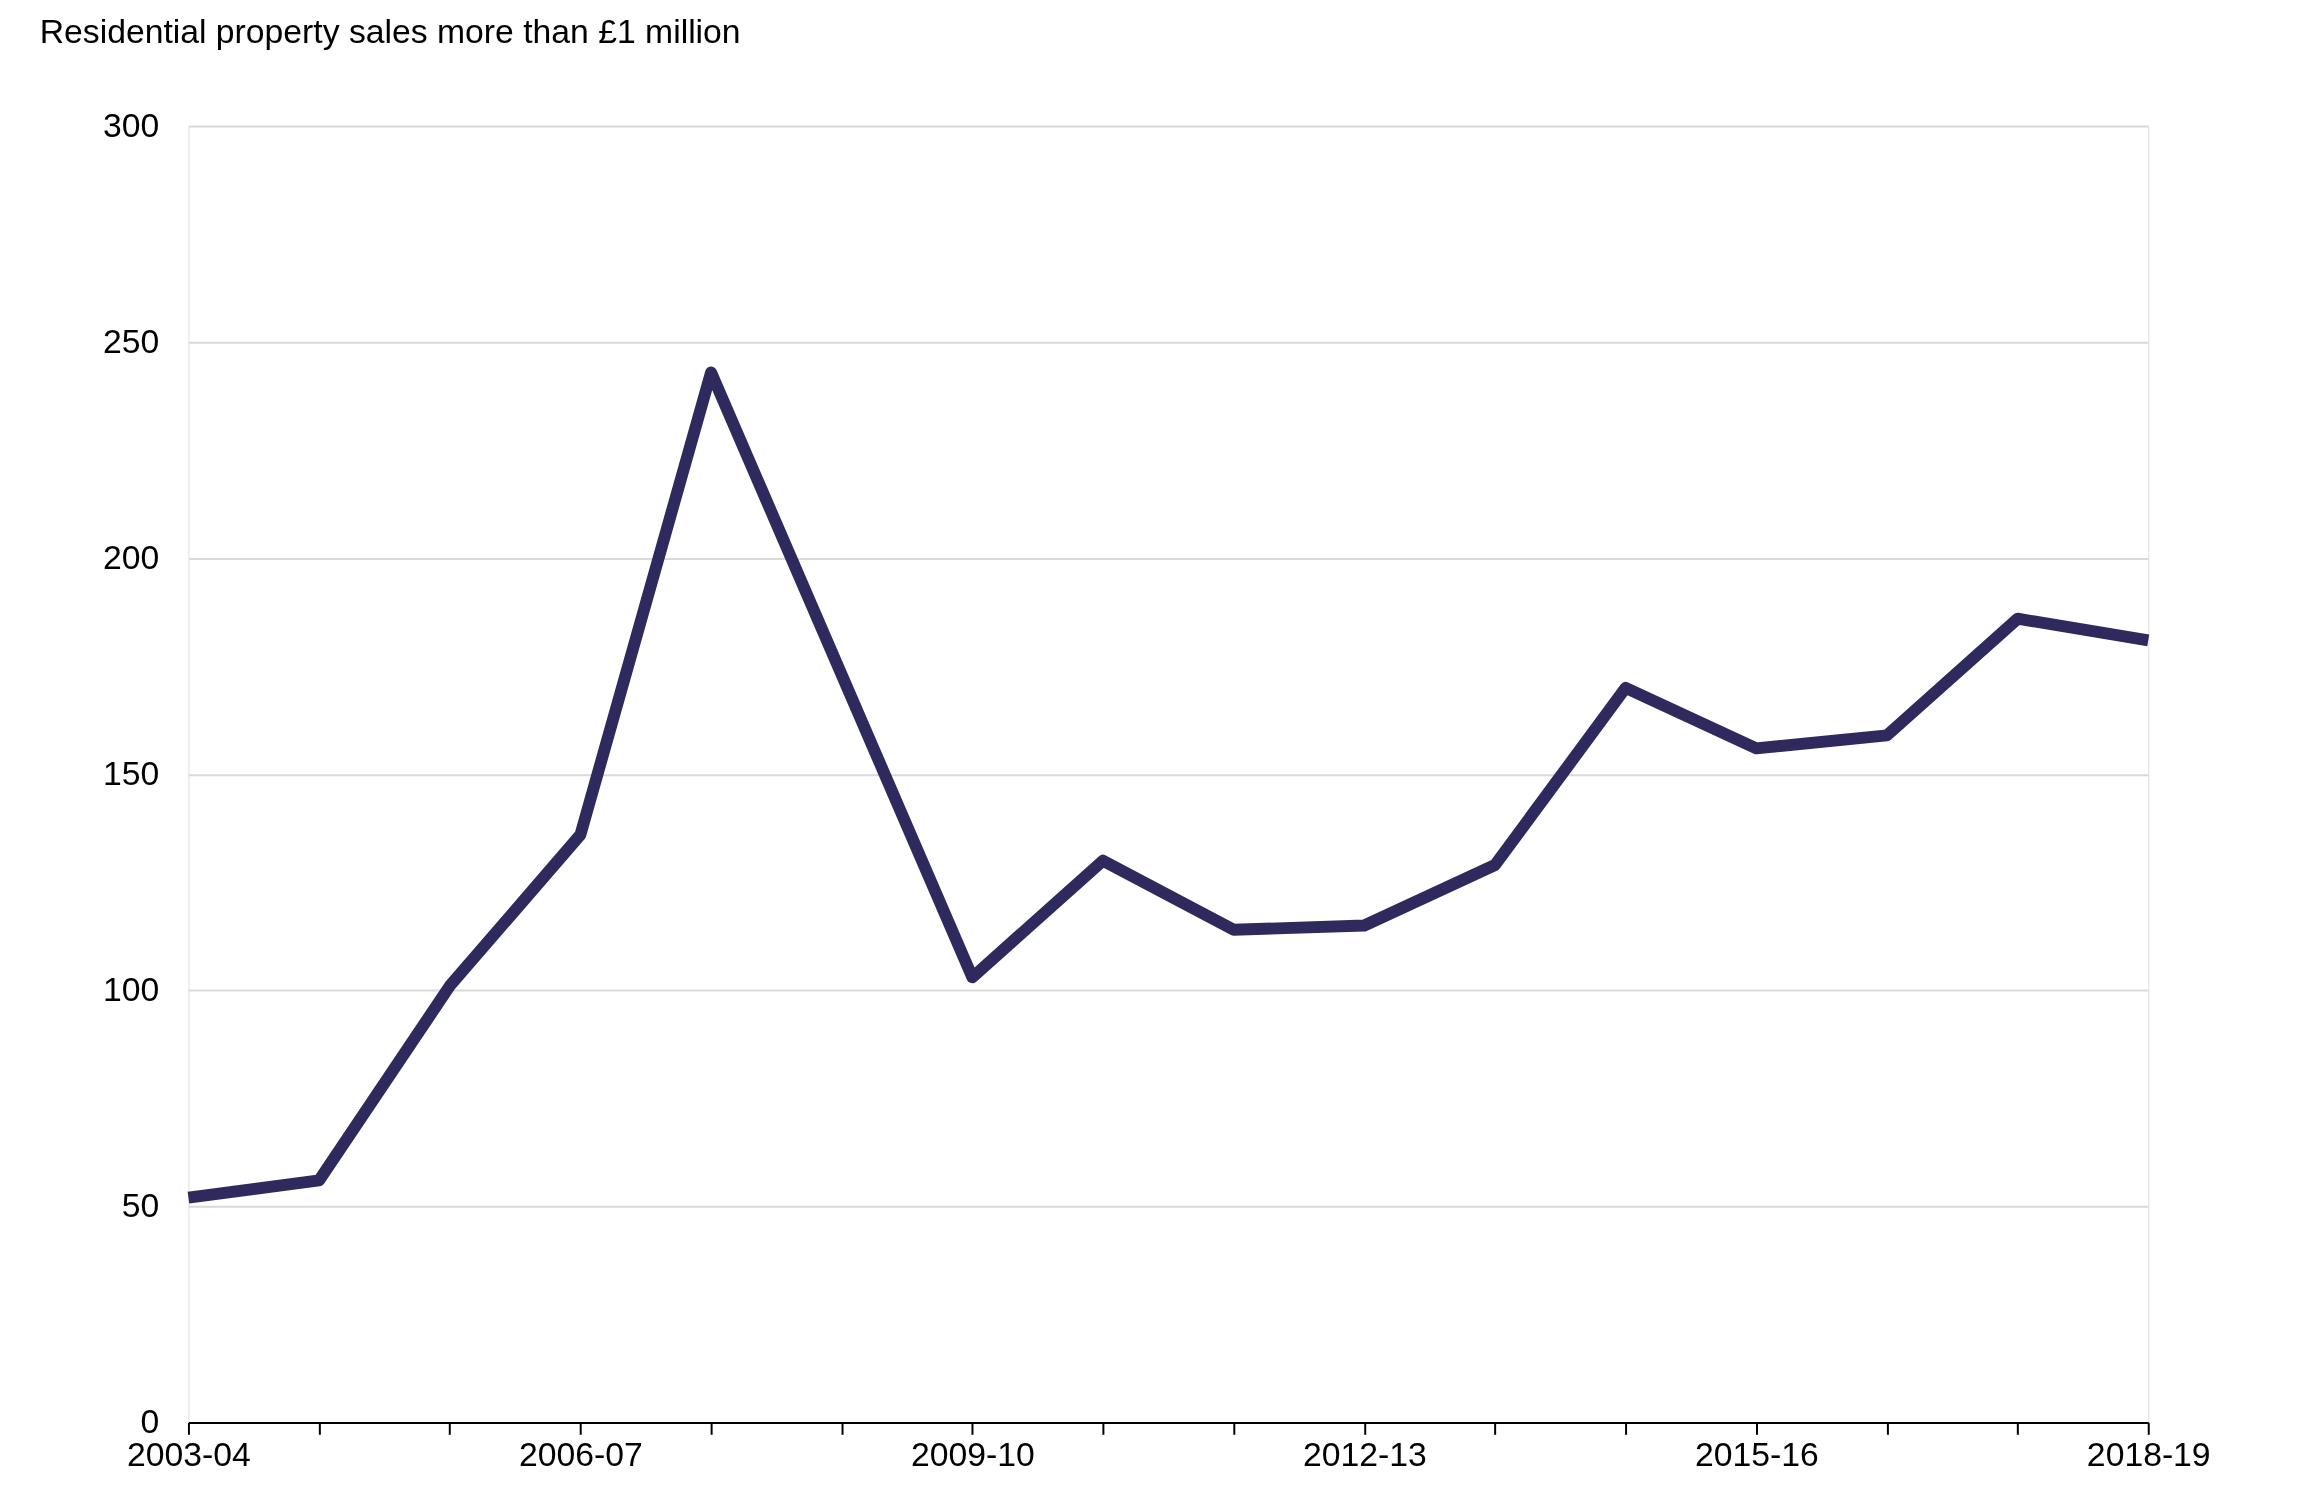 The image size is (2300, 1498). Describe the element at coordinates (131, 556) in the screenshot. I see `y-tick-label: 200` at that location.